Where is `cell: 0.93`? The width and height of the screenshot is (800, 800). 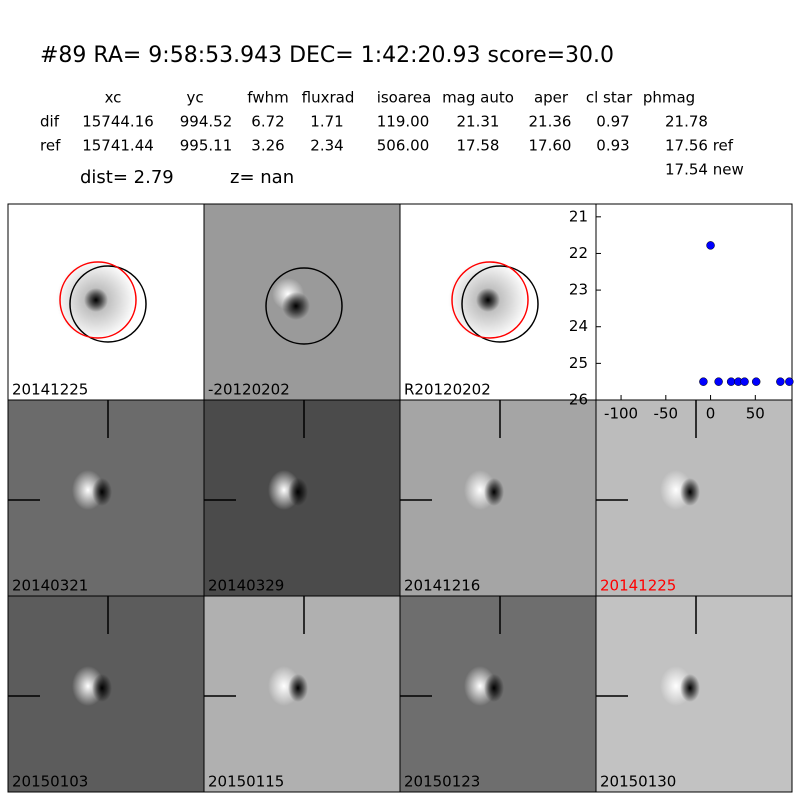
cell: 0.93 is located at coordinates (612, 146).